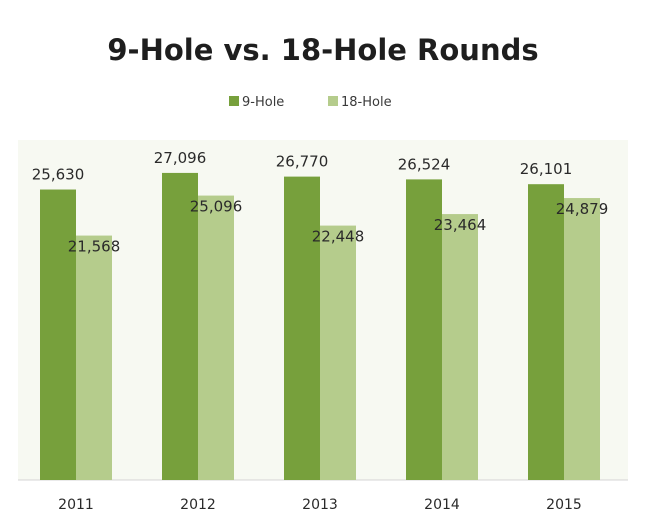 This screenshot has width=646, height=518. Describe the element at coordinates (58, 334) in the screenshot. I see `bar-9-hole-2011` at that location.